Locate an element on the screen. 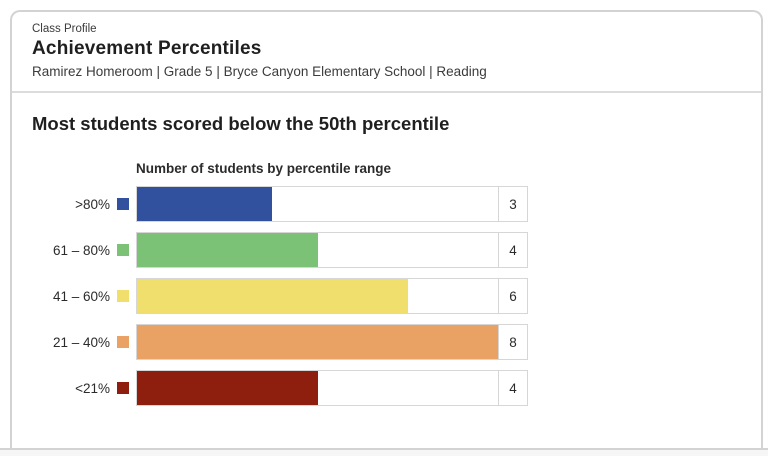 The image size is (768, 456). chart-row: 21 – 40% 8 is located at coordinates (386, 342).